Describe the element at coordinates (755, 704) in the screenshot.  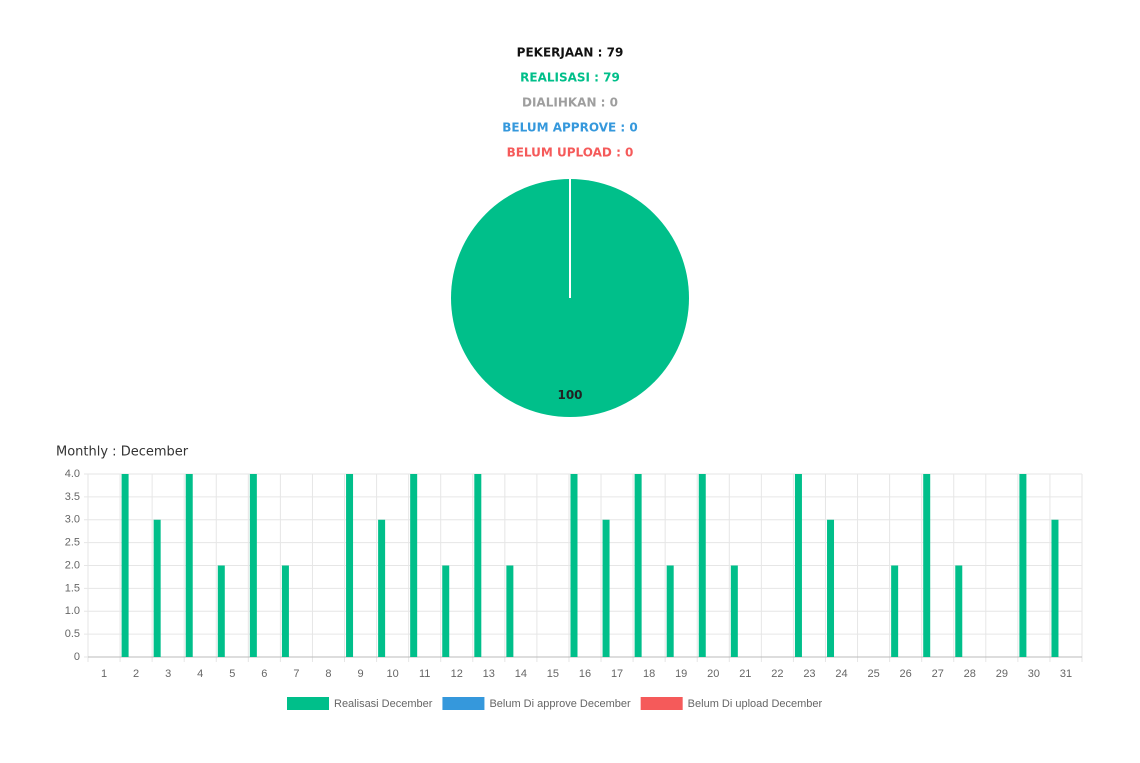
I see `legend-label: Belum Di upload December` at that location.